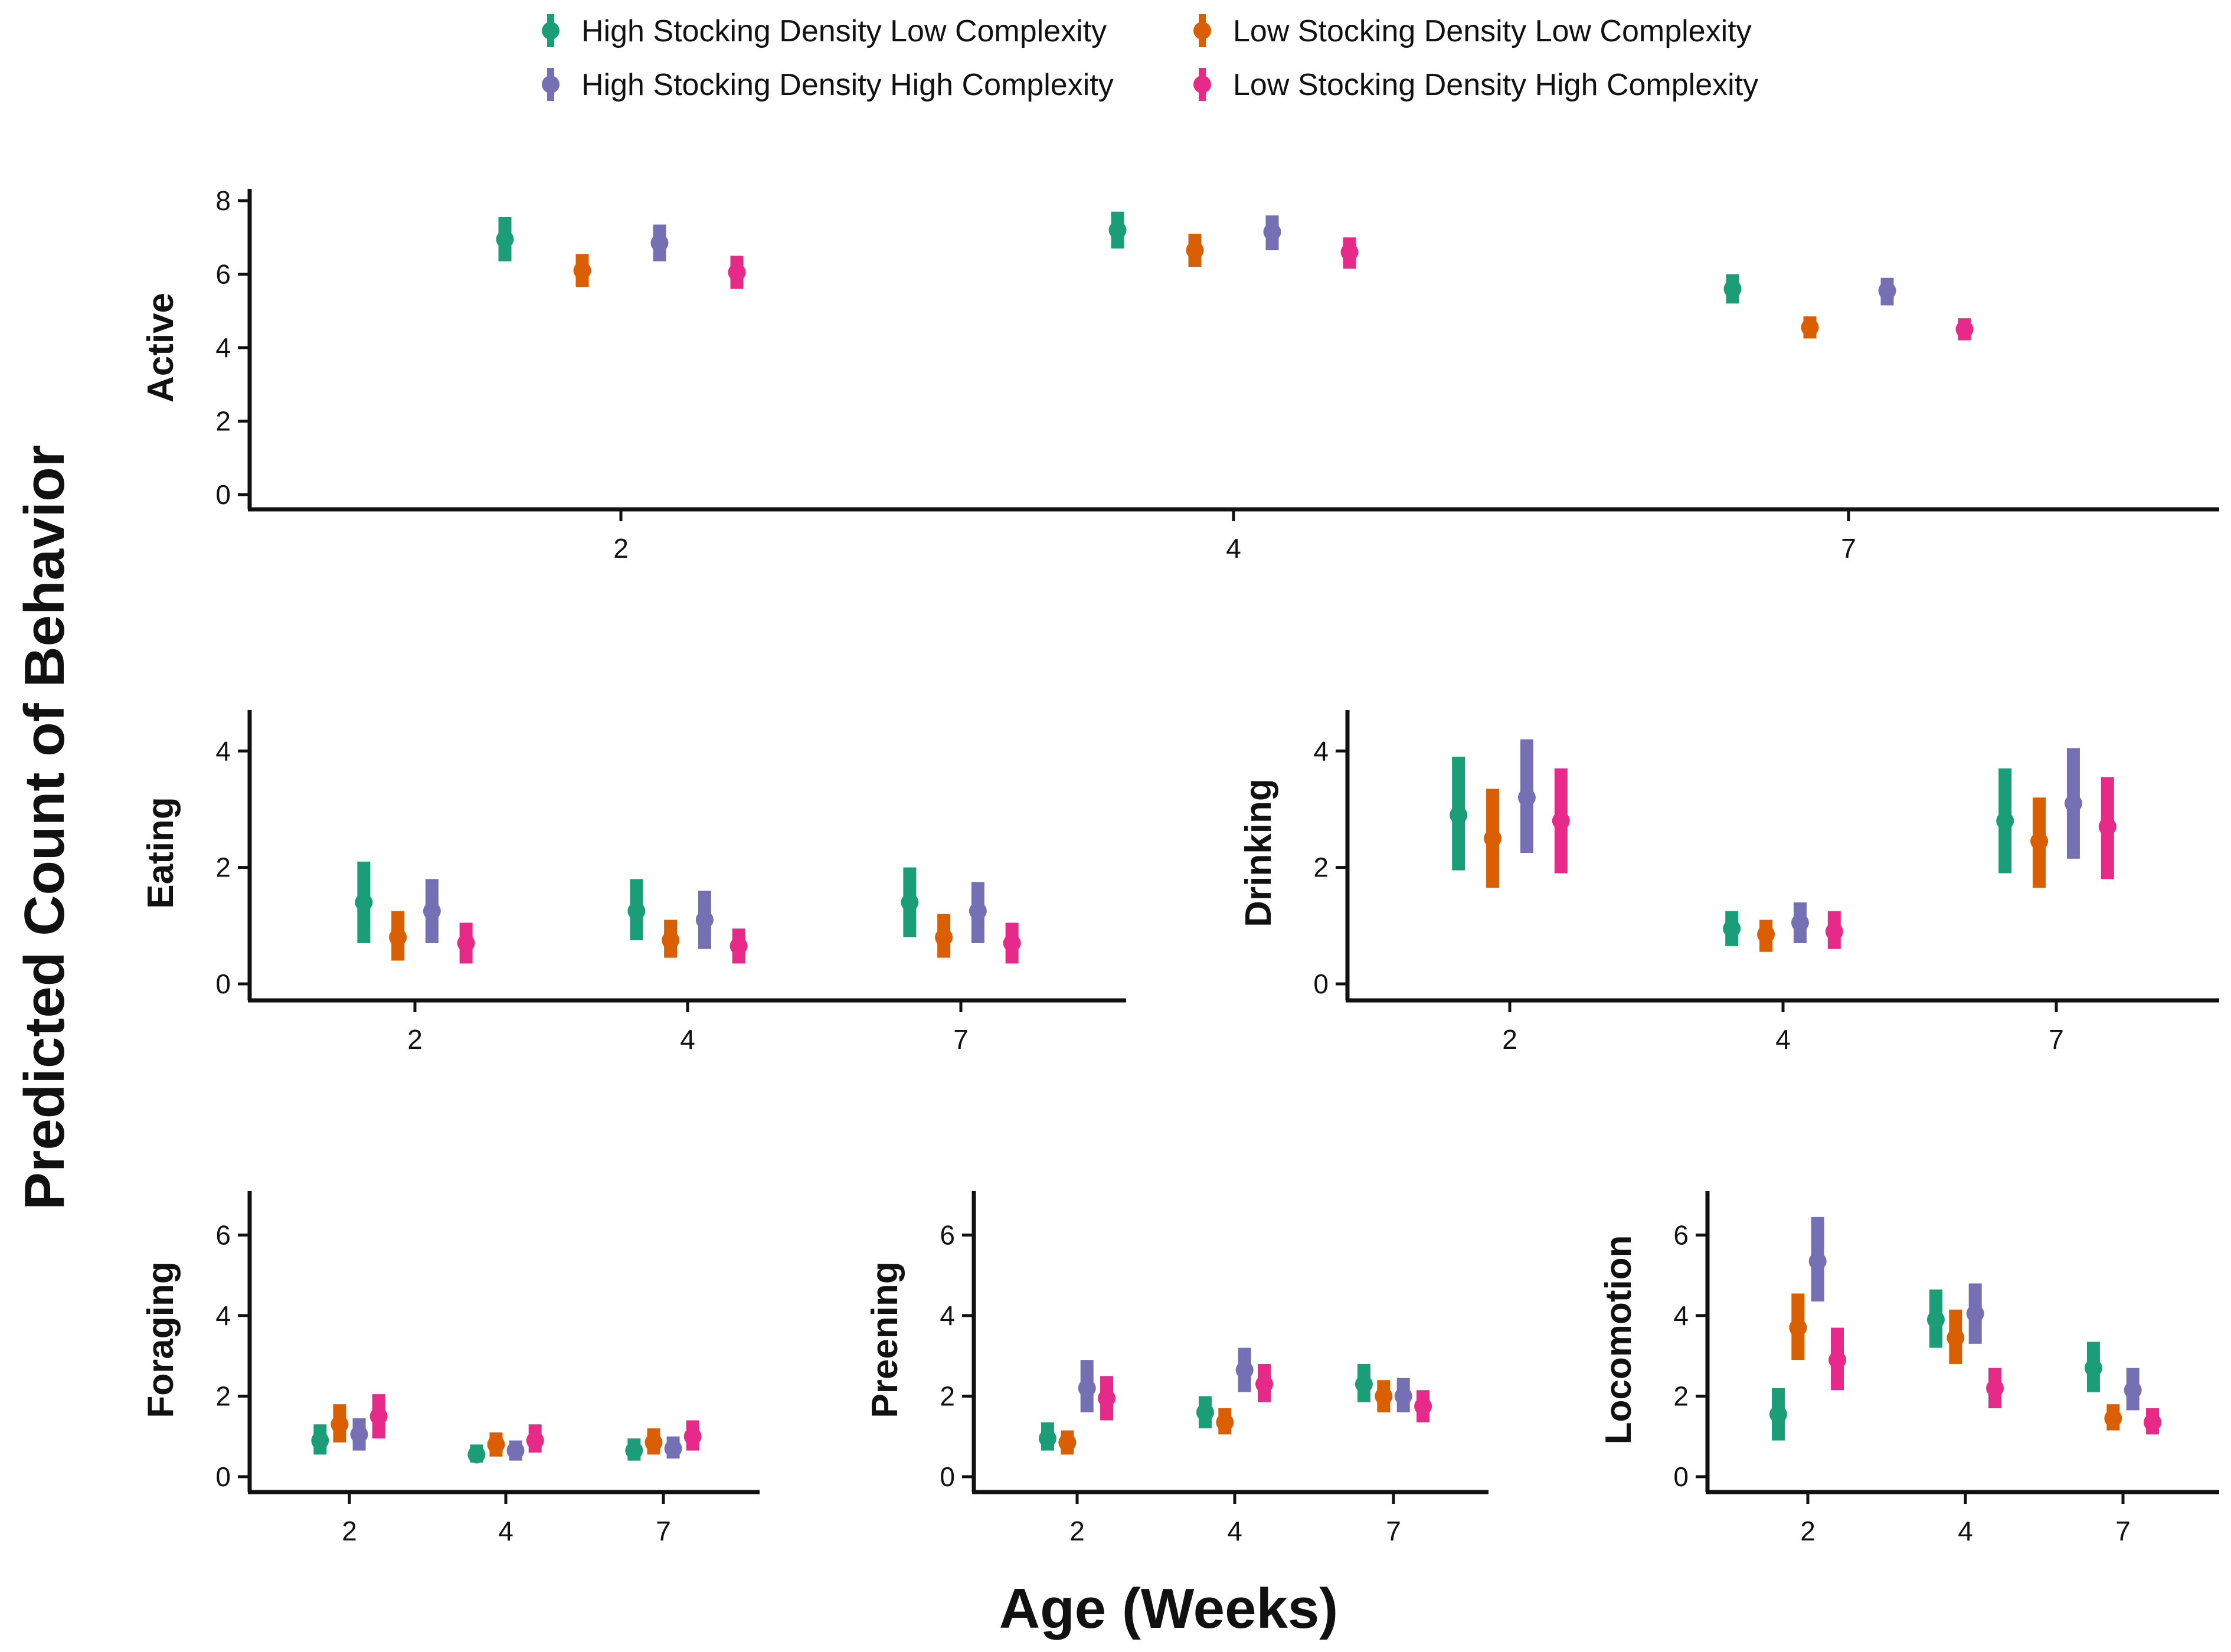  I want to click on point-eating-high-stocking-density-high-complexity-wk2, so click(432, 911).